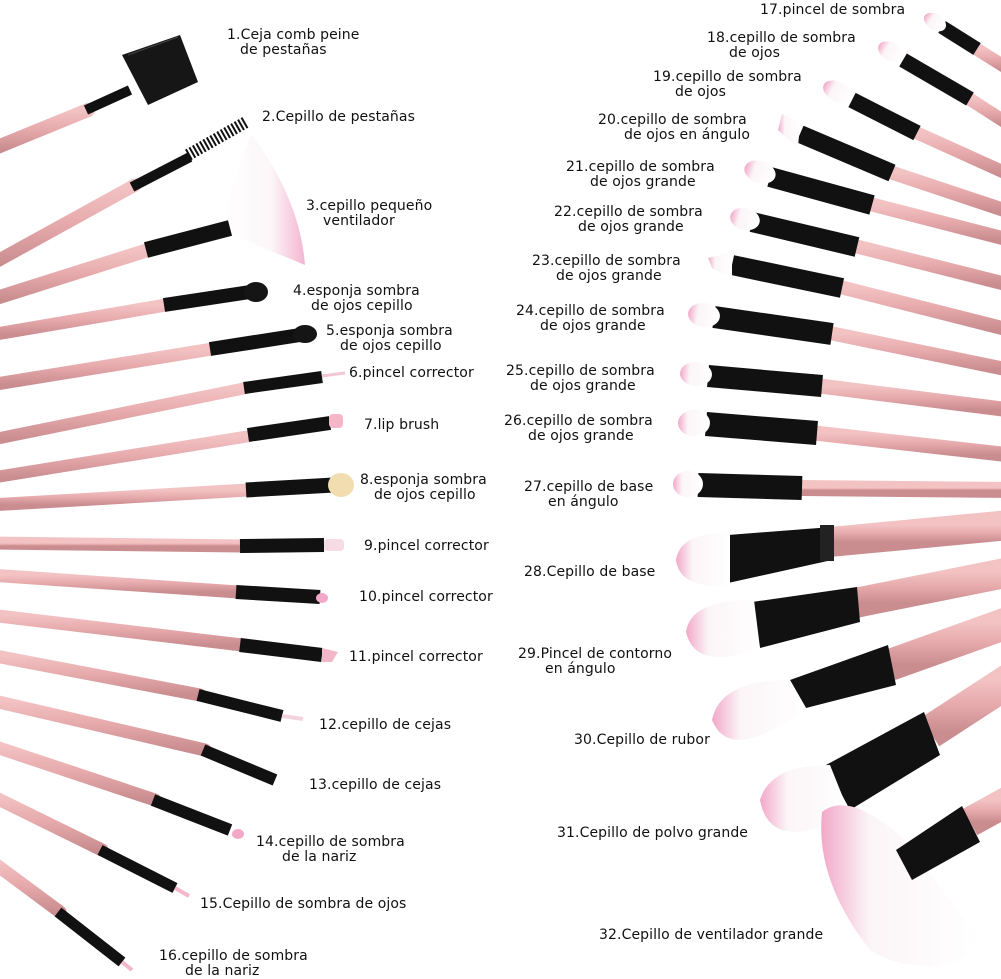  Describe the element at coordinates (872, 202) in the screenshot. I see `brush-21-large-eyeshadow` at that location.